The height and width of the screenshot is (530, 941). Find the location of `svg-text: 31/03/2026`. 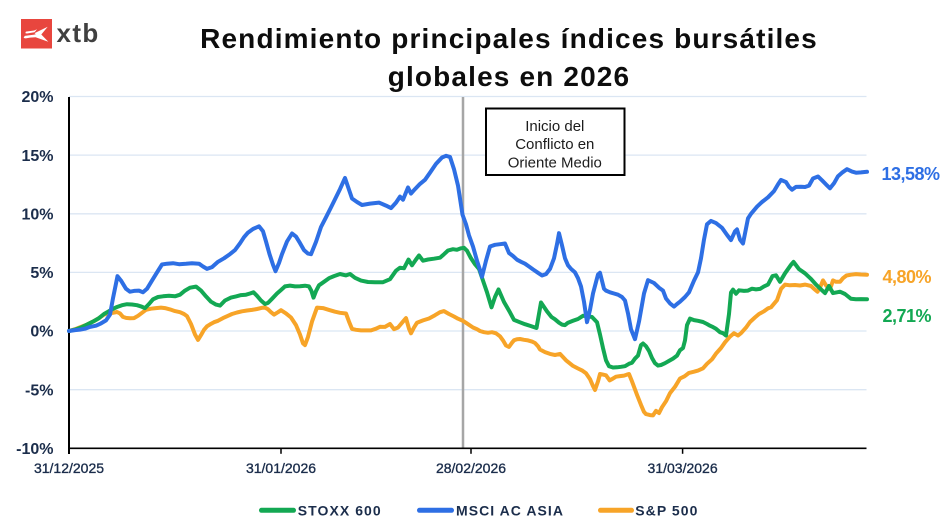

svg-text: 31/03/2026 is located at coordinates (683, 468).